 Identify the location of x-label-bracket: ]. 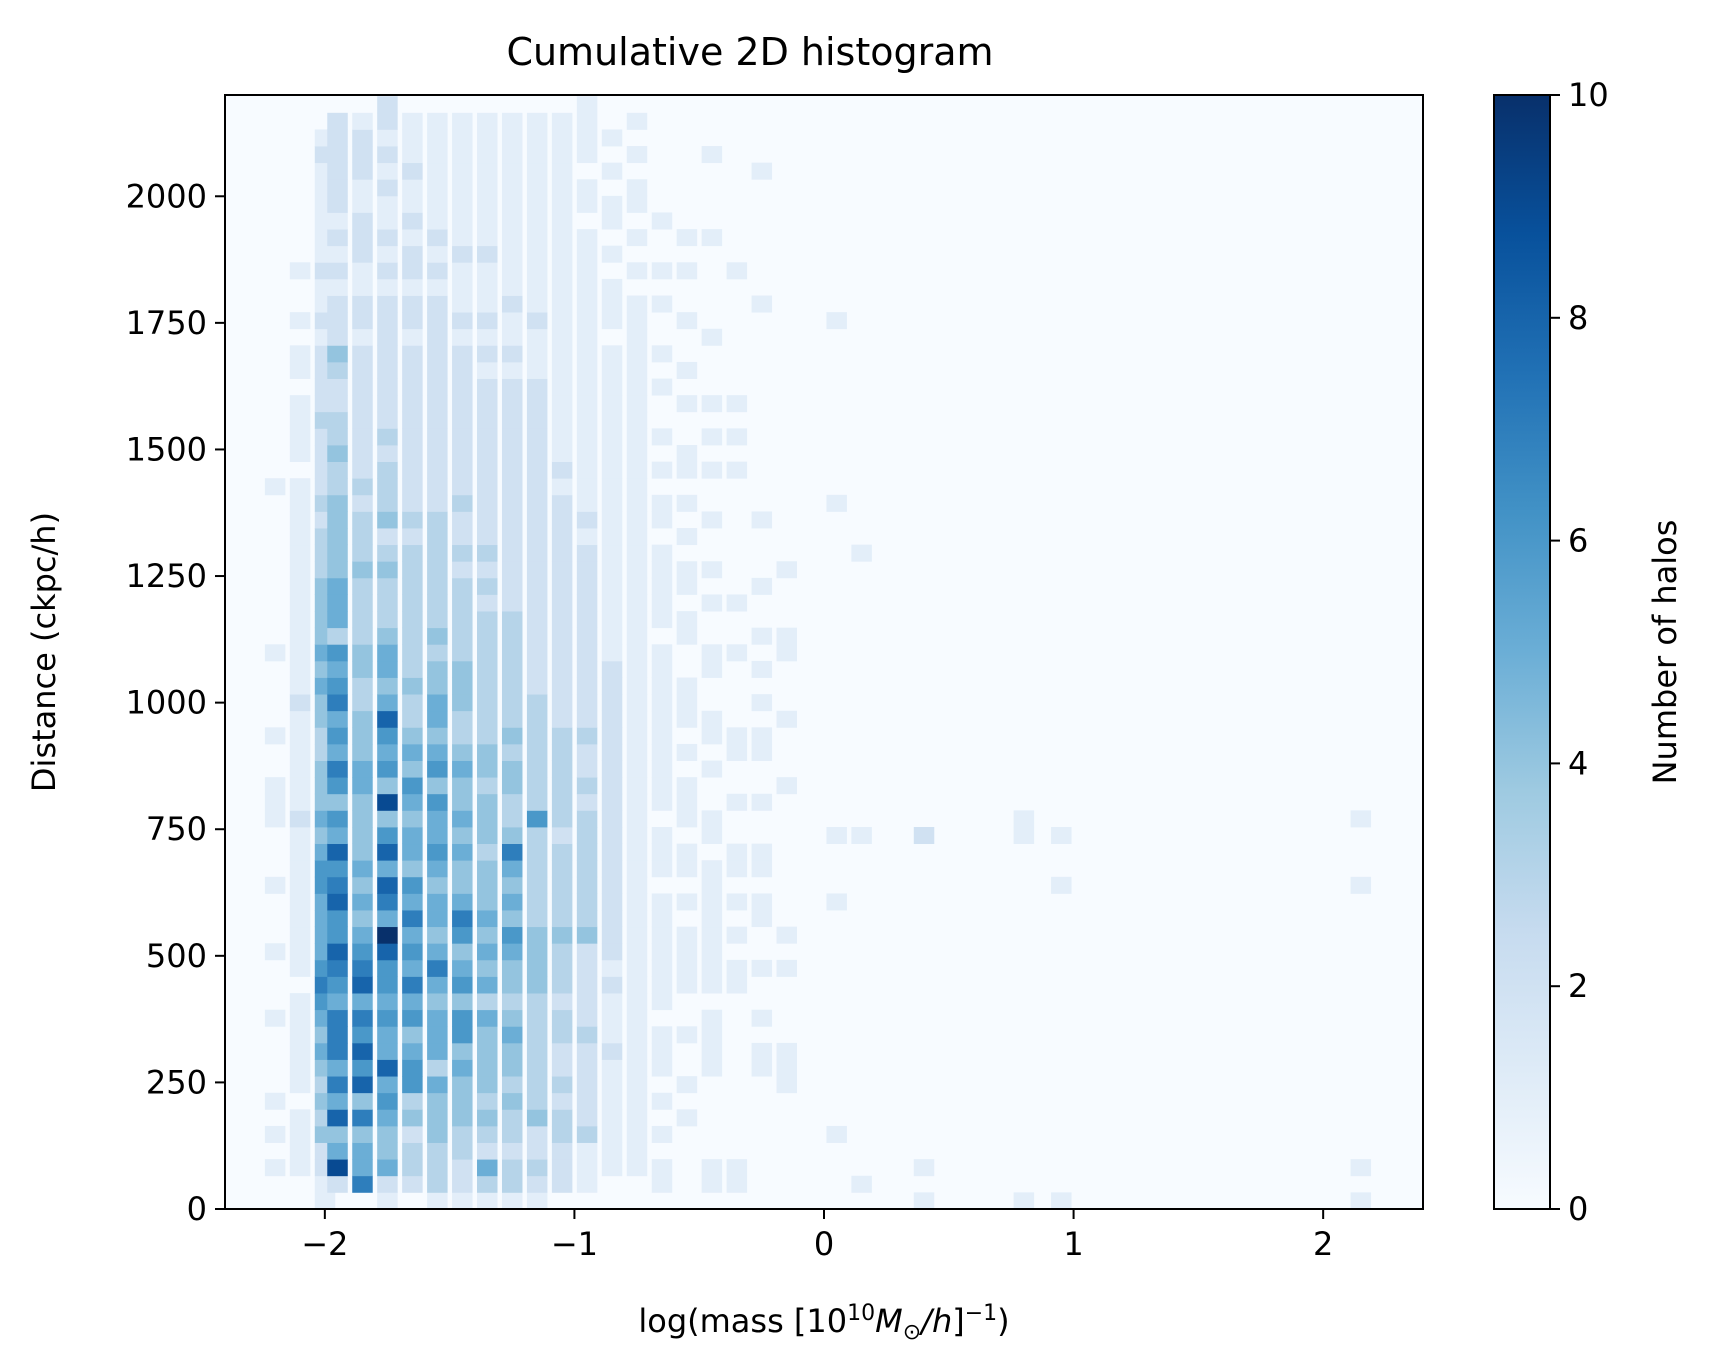
(958, 1321).